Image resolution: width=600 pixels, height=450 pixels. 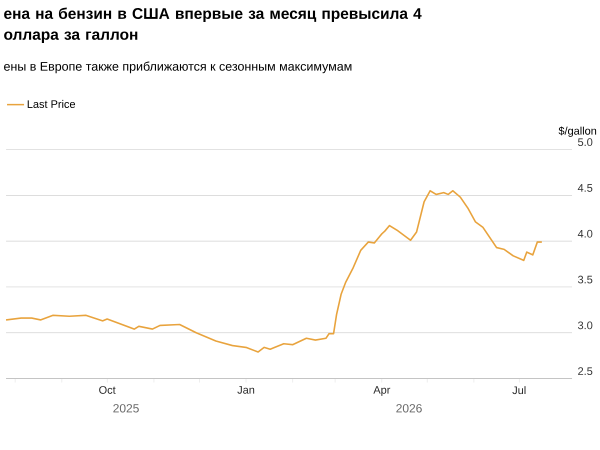 What do you see at coordinates (585, 142) in the screenshot?
I see `y-tick-label: 5.0` at bounding box center [585, 142].